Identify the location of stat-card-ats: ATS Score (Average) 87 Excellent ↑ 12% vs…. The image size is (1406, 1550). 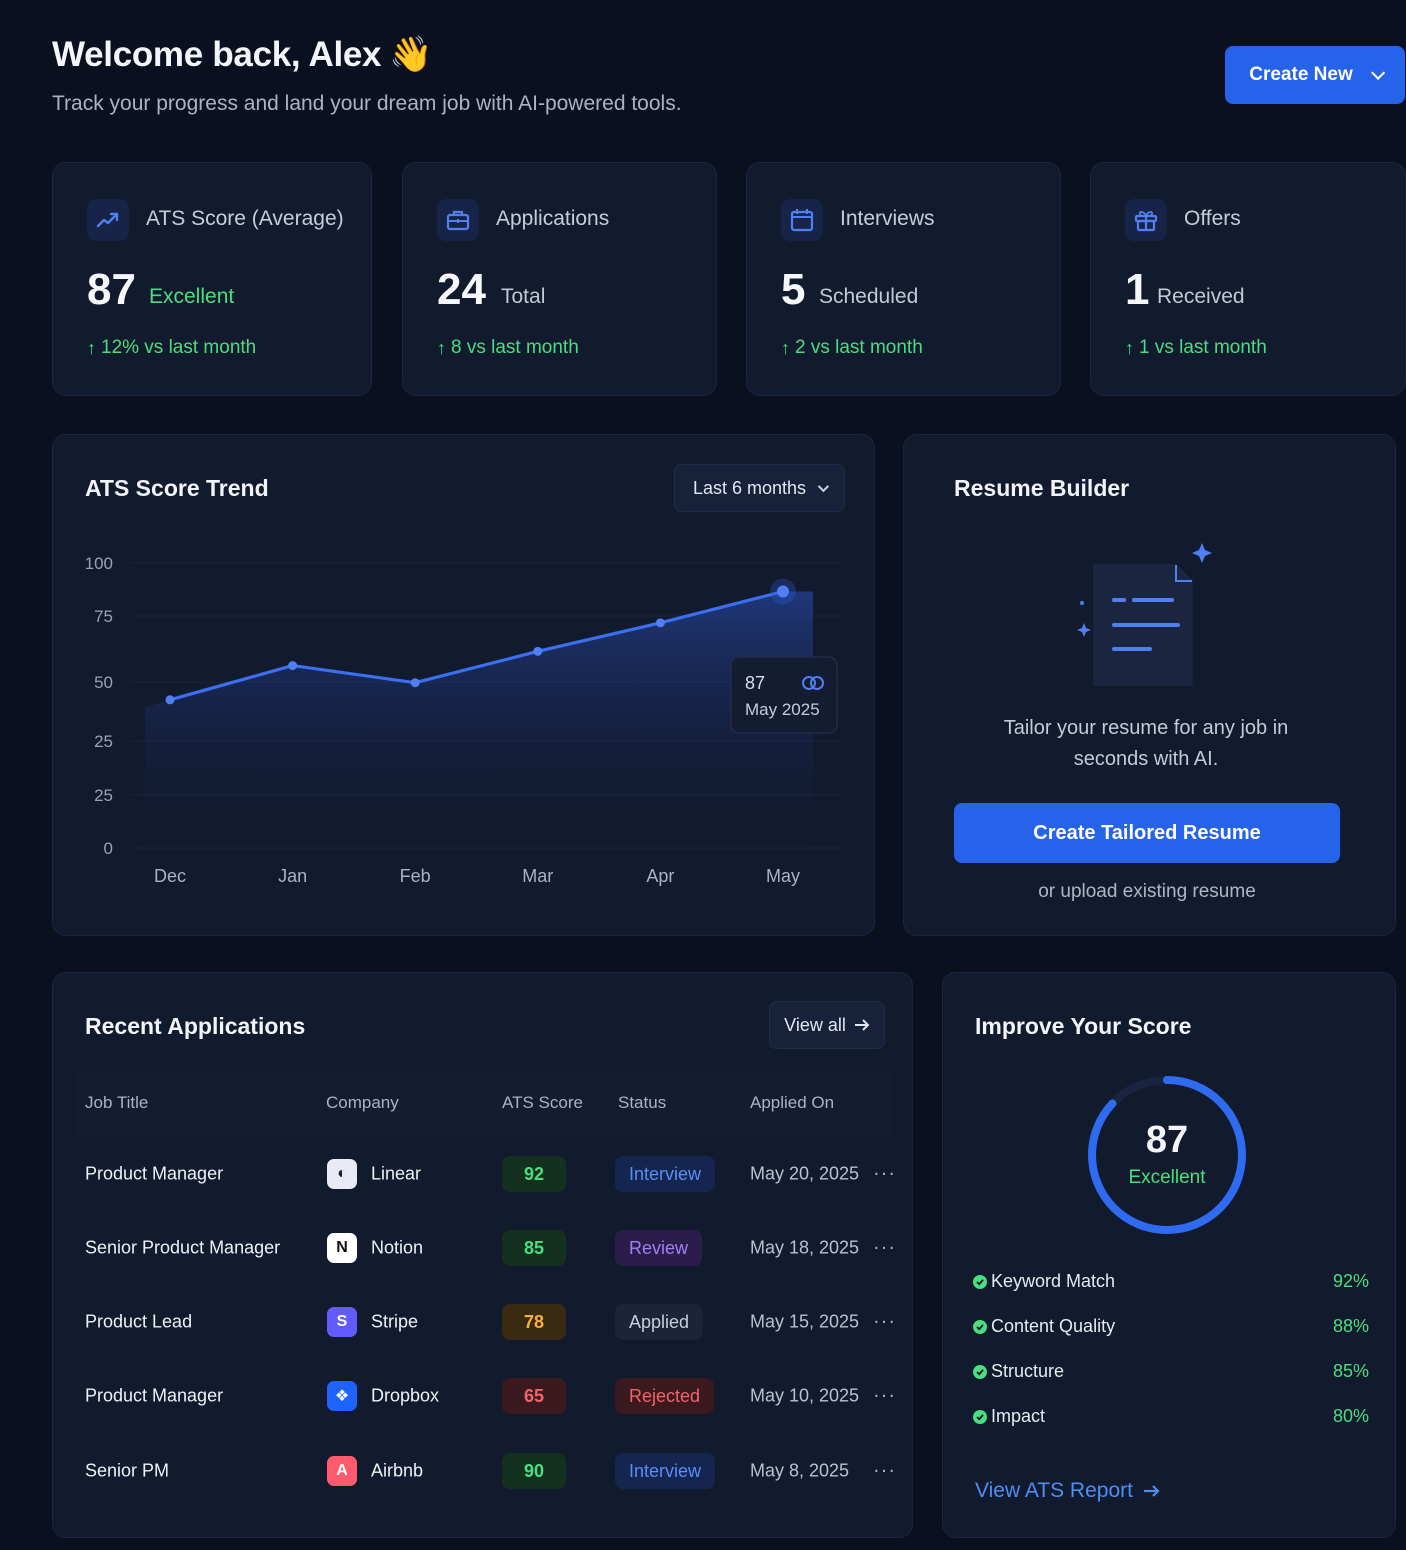
(212, 279).